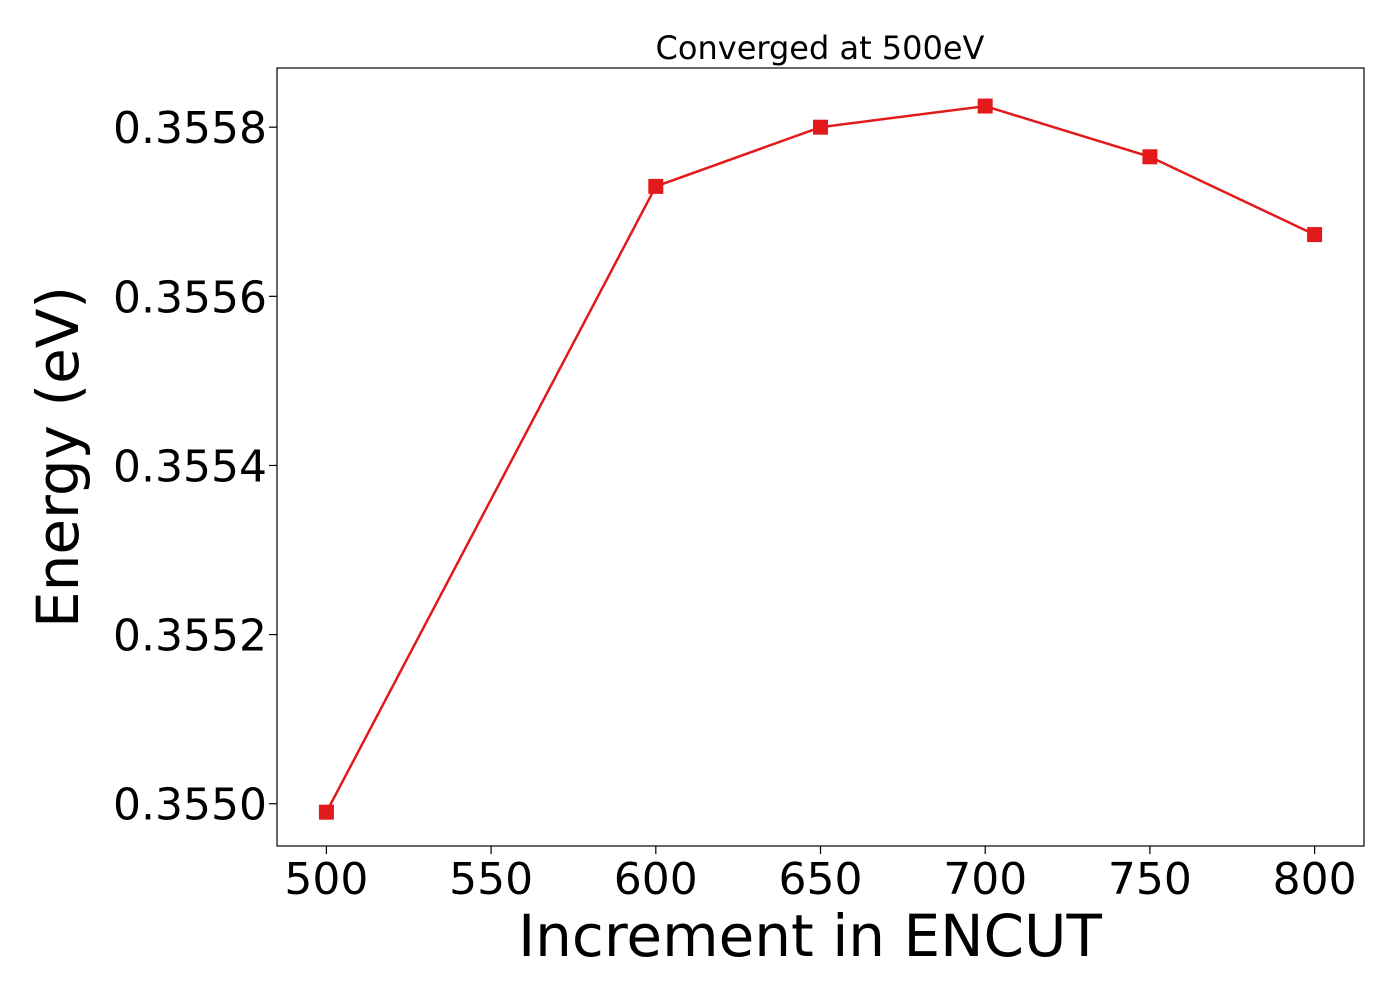 The width and height of the screenshot is (1400, 1000). Describe the element at coordinates (820, 48) in the screenshot. I see `chart-title: Converged at 500eV` at that location.